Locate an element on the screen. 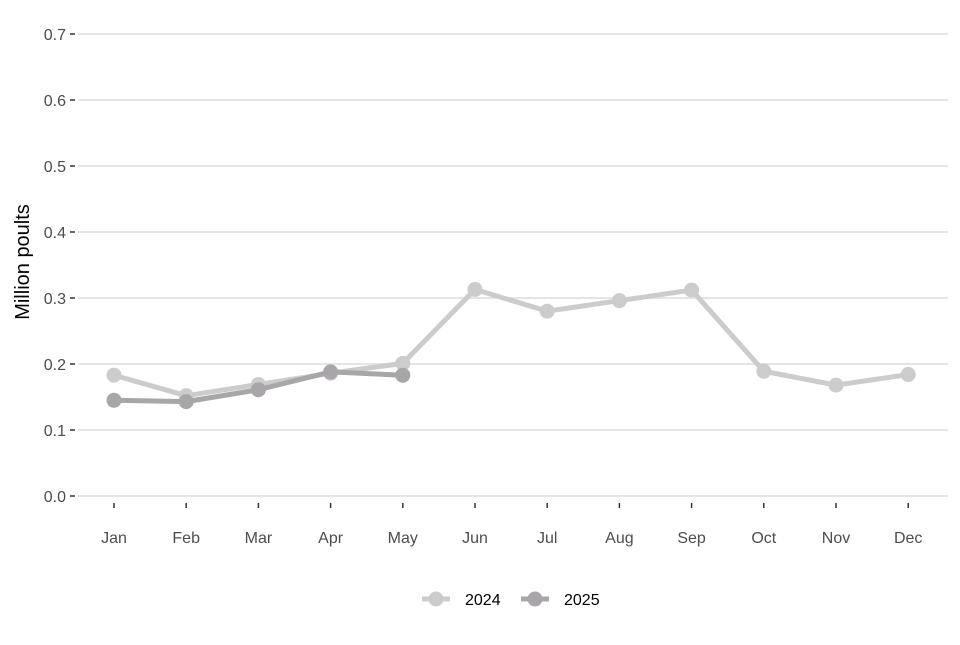 The height and width of the screenshot is (645, 960). x-axis-ticks: Jan Feb Mar Apr May Jun Jul Aug Sep Oct Nov Dec is located at coordinates (511, 525).